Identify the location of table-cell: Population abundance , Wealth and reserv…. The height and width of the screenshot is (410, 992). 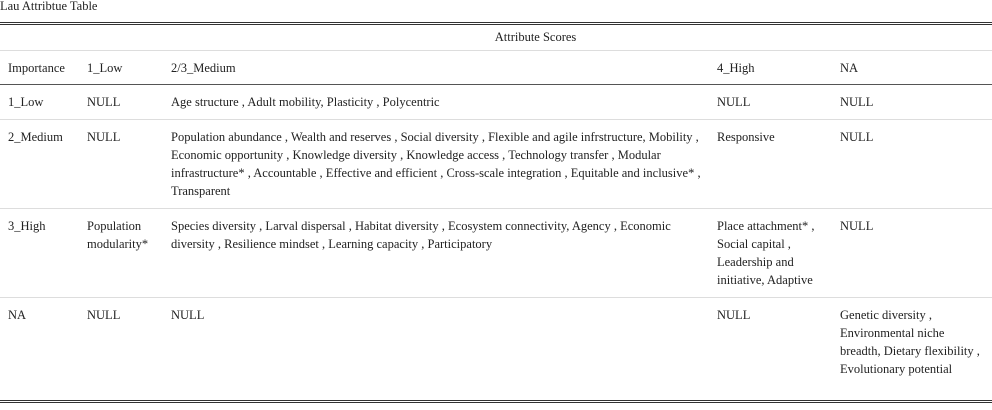
(436, 164).